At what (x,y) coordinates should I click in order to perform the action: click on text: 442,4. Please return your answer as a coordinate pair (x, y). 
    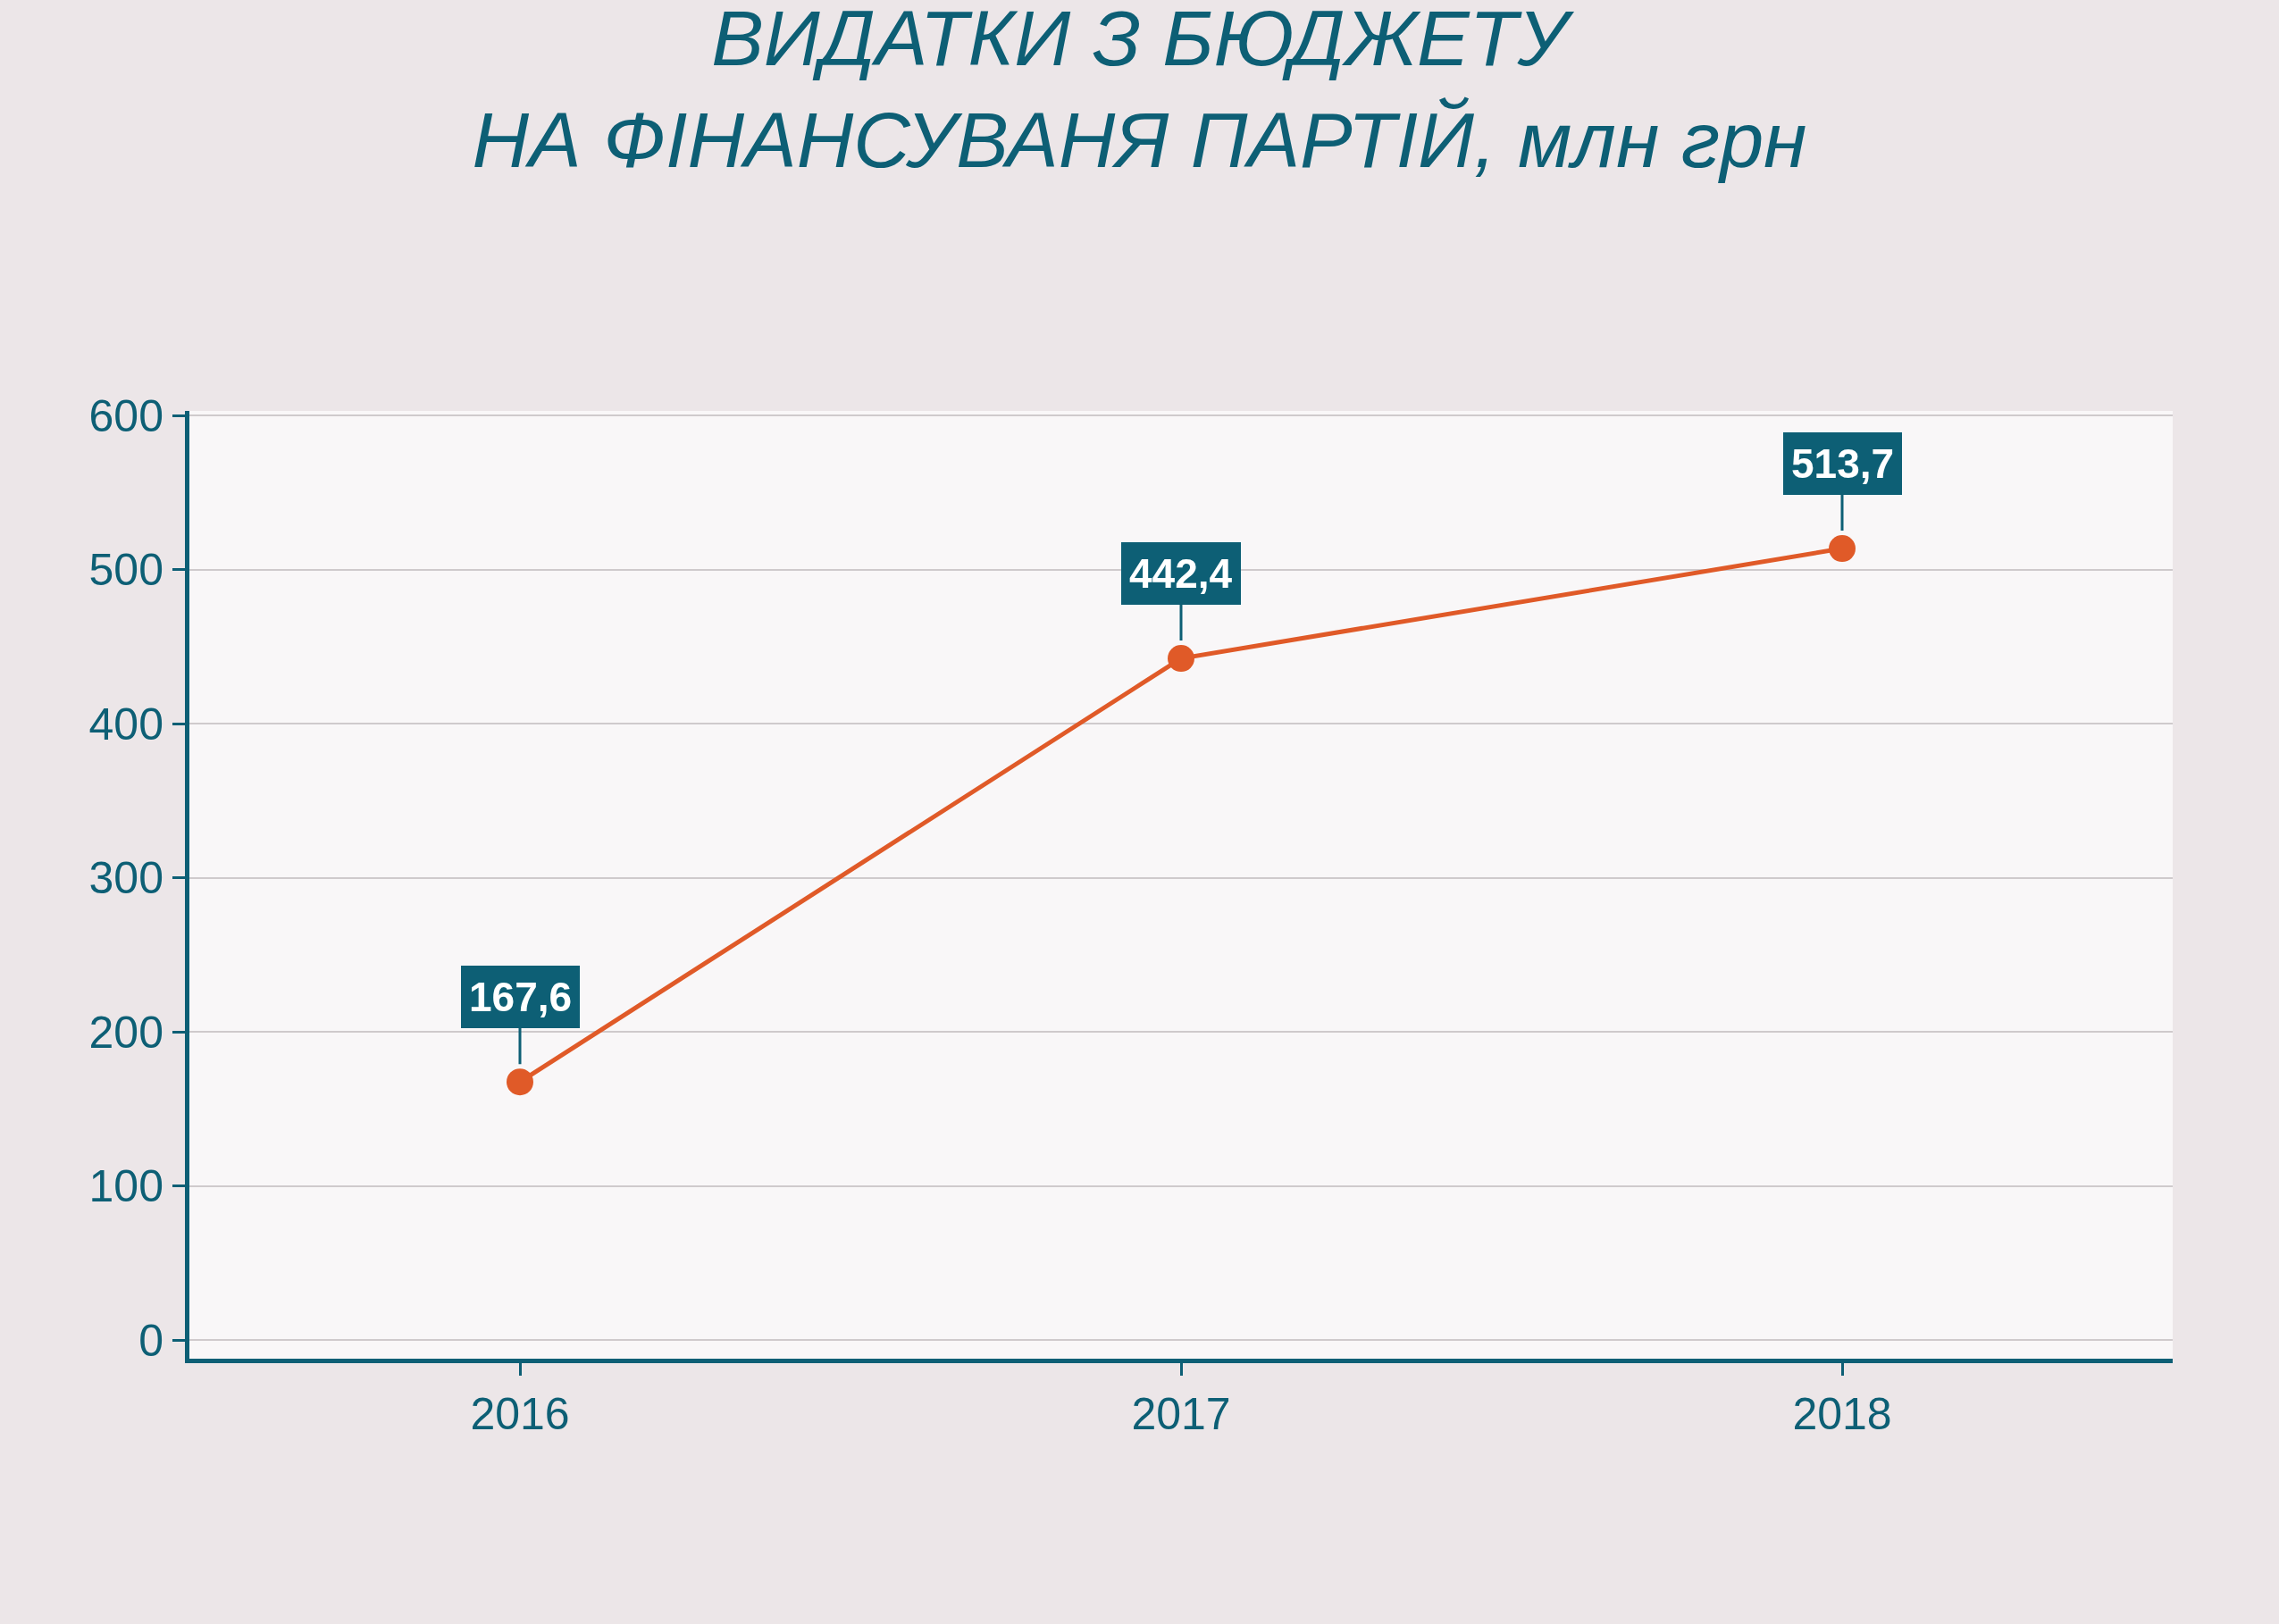
    Looking at the image, I should click on (1181, 573).